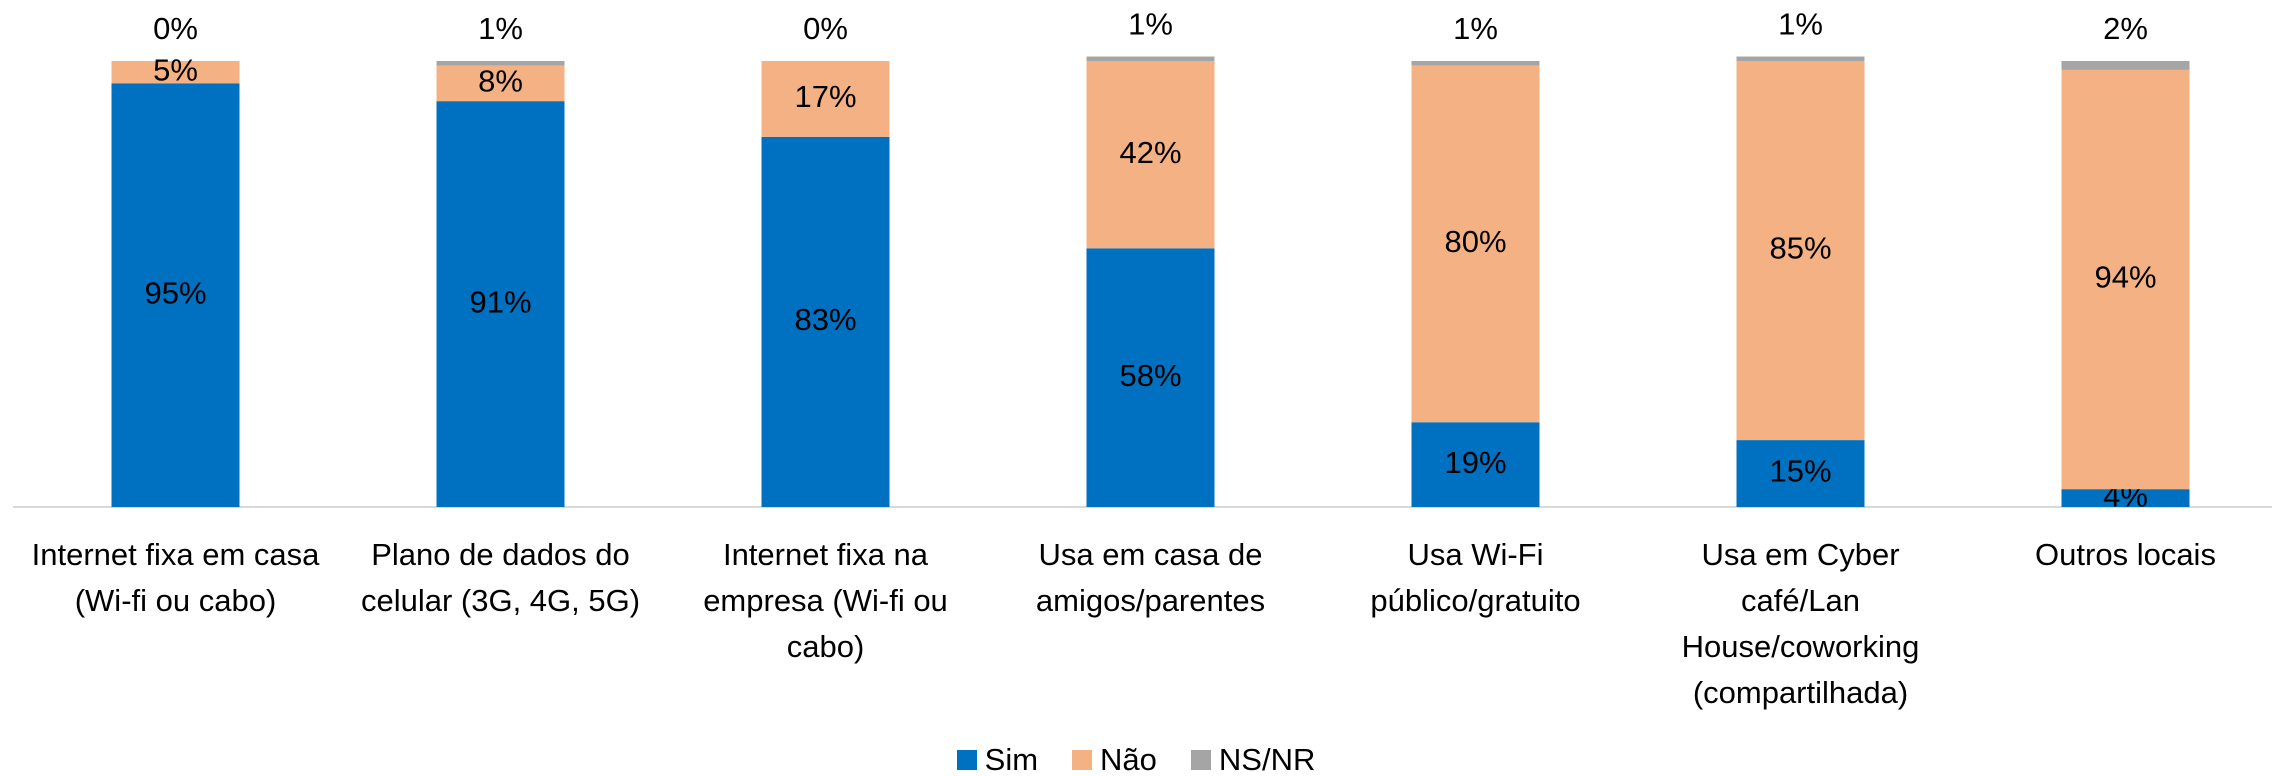 The width and height of the screenshot is (2272, 776). I want to click on data-label: 58%, so click(1150, 375).